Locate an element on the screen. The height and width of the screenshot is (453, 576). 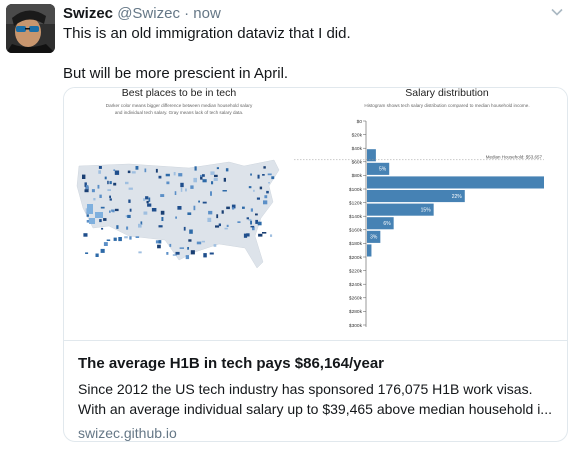
y-tick-label: $140k is located at coordinates (356, 217).